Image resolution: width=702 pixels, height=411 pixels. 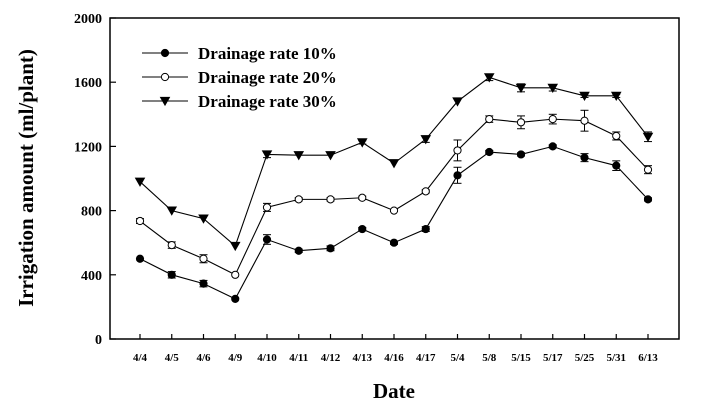 What do you see at coordinates (394, 358) in the screenshot?
I see `x-tick-label: 4/16` at bounding box center [394, 358].